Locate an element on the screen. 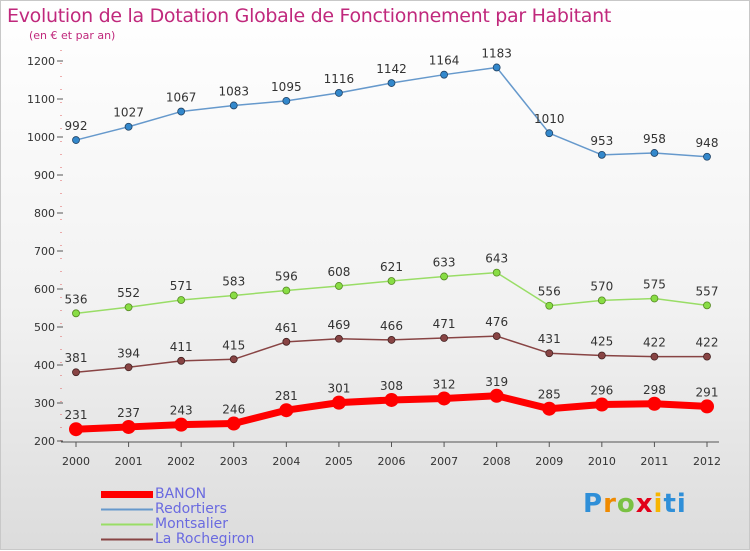 This screenshot has height=551, width=750. data-label-montsalier: 608 is located at coordinates (338, 272).